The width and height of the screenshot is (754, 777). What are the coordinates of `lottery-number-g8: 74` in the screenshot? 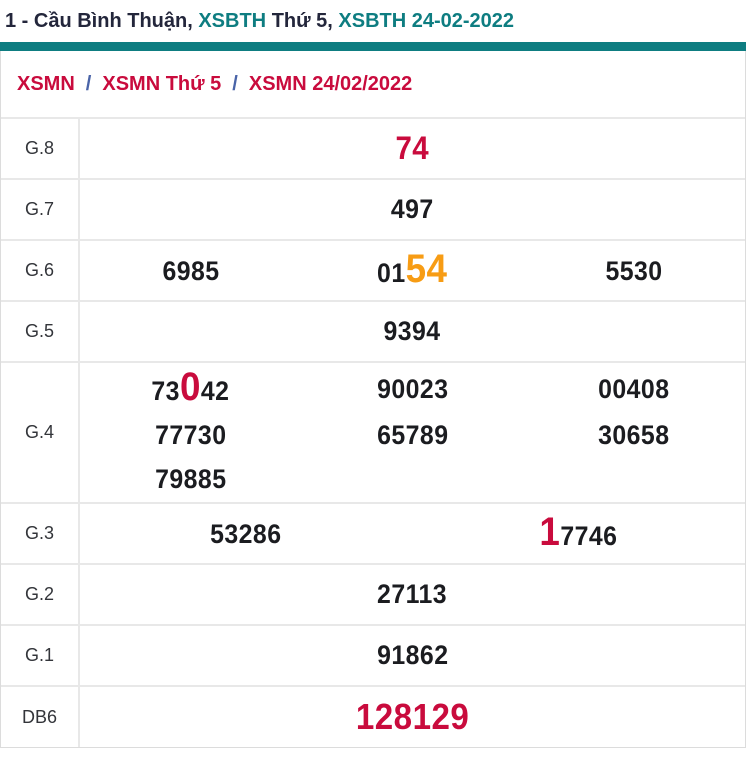 It's located at (412, 147).